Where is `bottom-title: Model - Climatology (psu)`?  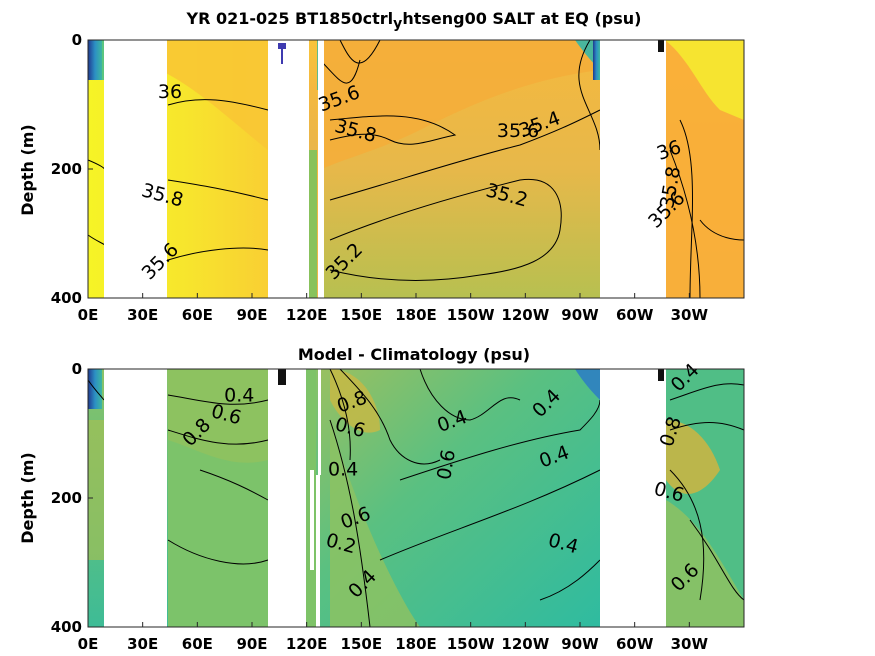 bottom-title: Model - Climatology (psu) is located at coordinates (414, 354).